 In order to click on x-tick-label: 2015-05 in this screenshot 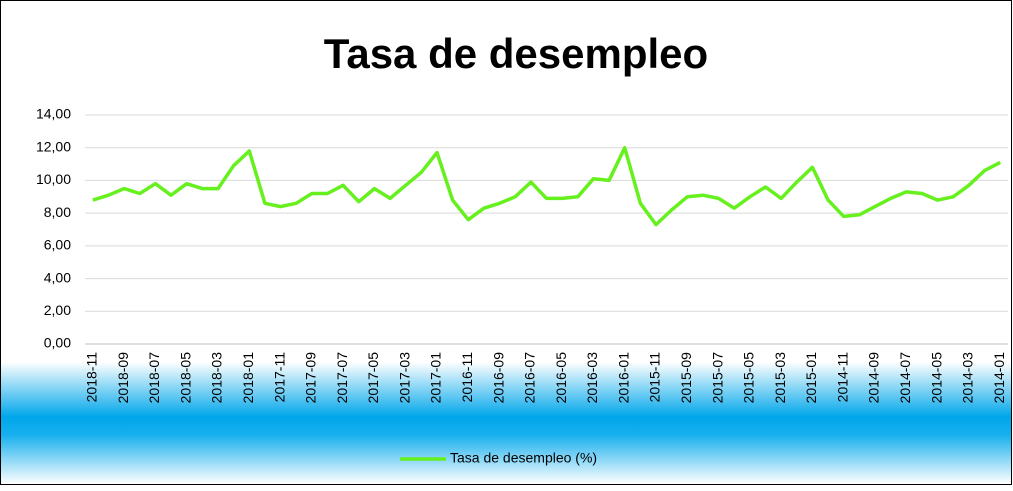, I will do `click(749, 378)`.